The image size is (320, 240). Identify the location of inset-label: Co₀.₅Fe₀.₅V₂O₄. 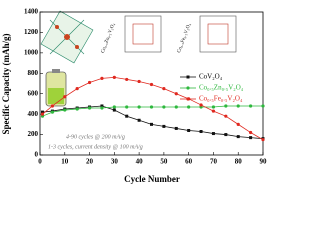
(184, 38).